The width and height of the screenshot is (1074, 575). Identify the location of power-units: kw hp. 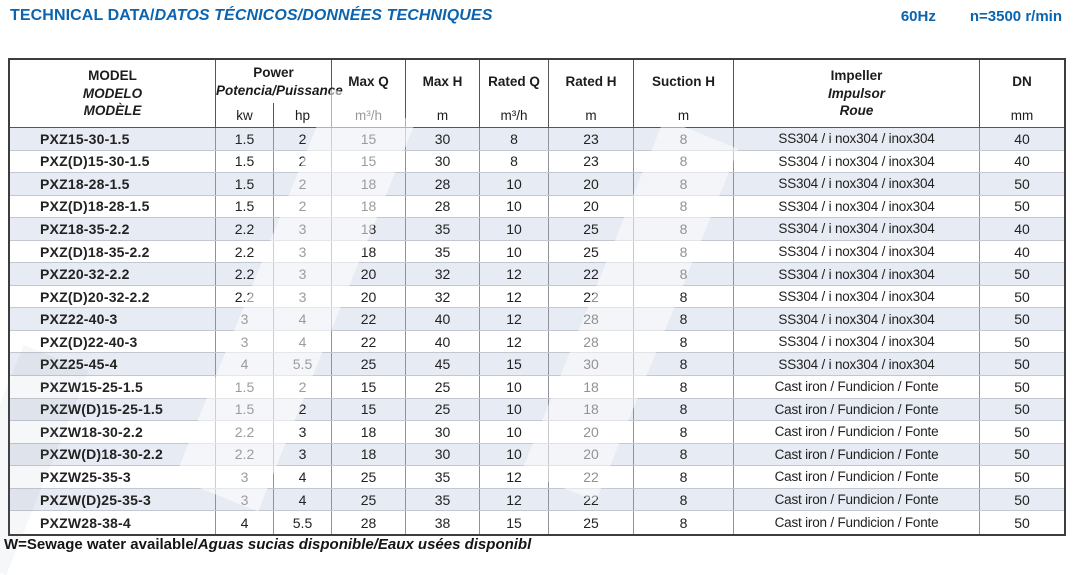
(273, 115).